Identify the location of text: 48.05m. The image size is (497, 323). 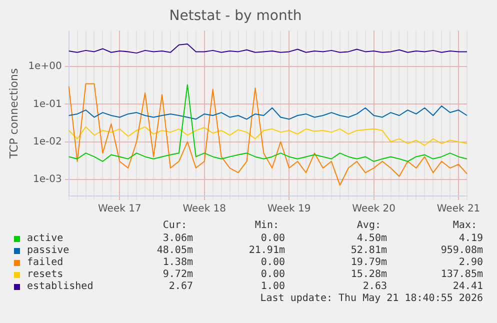
(174, 250).